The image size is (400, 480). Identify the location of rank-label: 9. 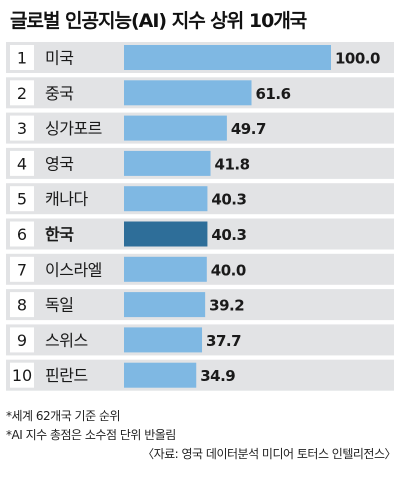
(22, 340).